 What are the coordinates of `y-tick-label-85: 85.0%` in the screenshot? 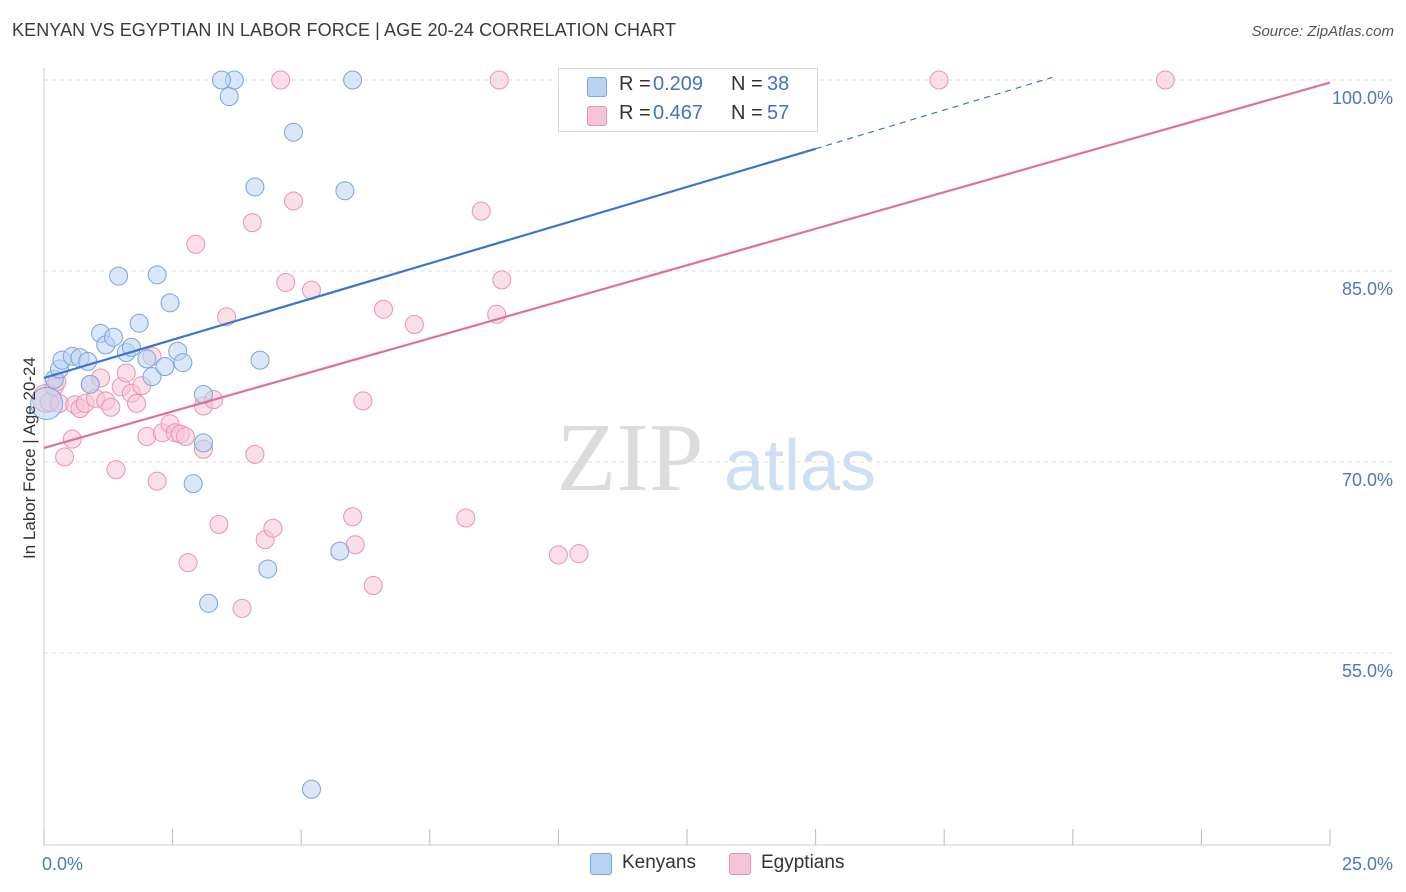 It's located at (1367, 289).